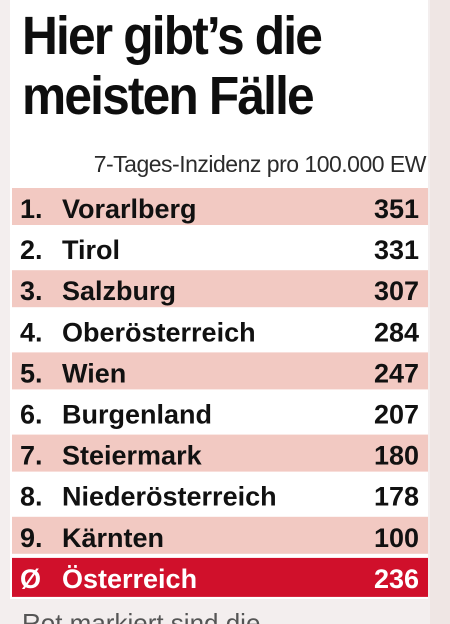 The width and height of the screenshot is (450, 624). Describe the element at coordinates (132, 456) in the screenshot. I see `row-state-name: Steiermark` at that location.